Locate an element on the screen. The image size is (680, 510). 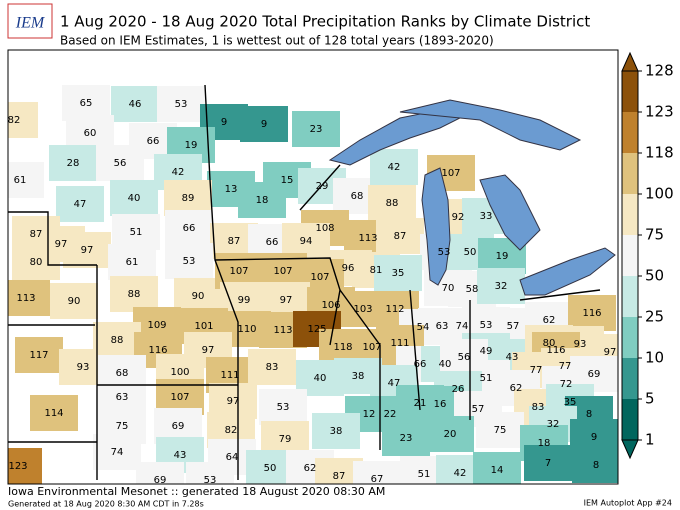
district-label: 50 is located at coordinates (270, 468).